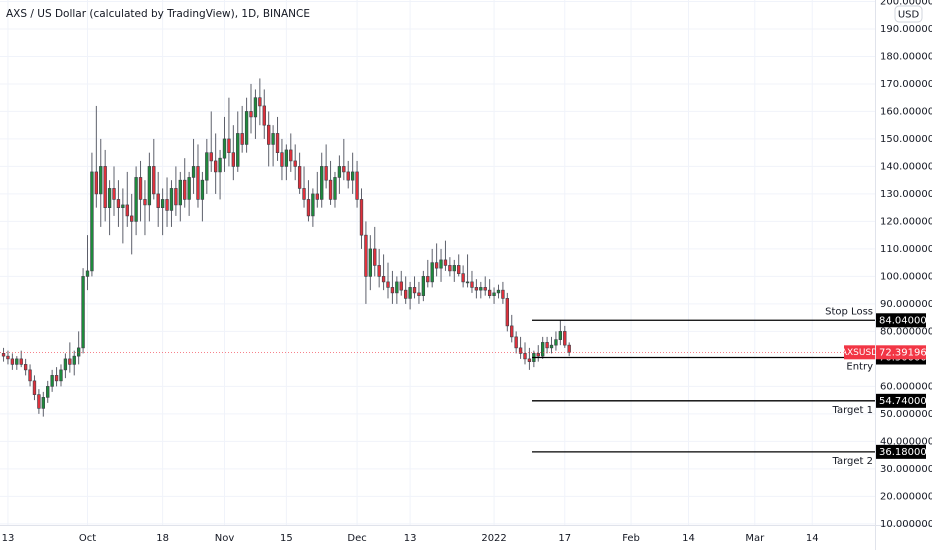  I want to click on y-tick-label: 10.000000, so click(906, 524).